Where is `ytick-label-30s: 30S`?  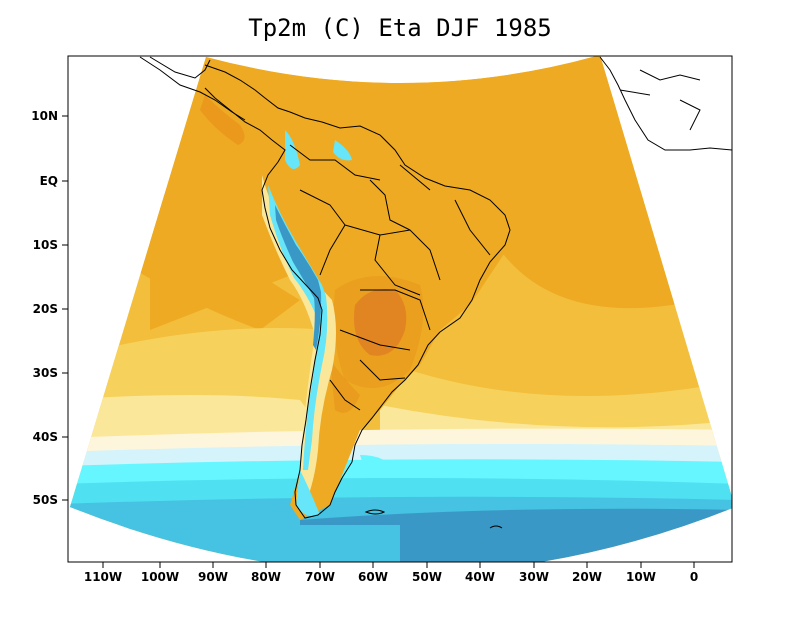
ytick-label-30s: 30S is located at coordinates (45, 373).